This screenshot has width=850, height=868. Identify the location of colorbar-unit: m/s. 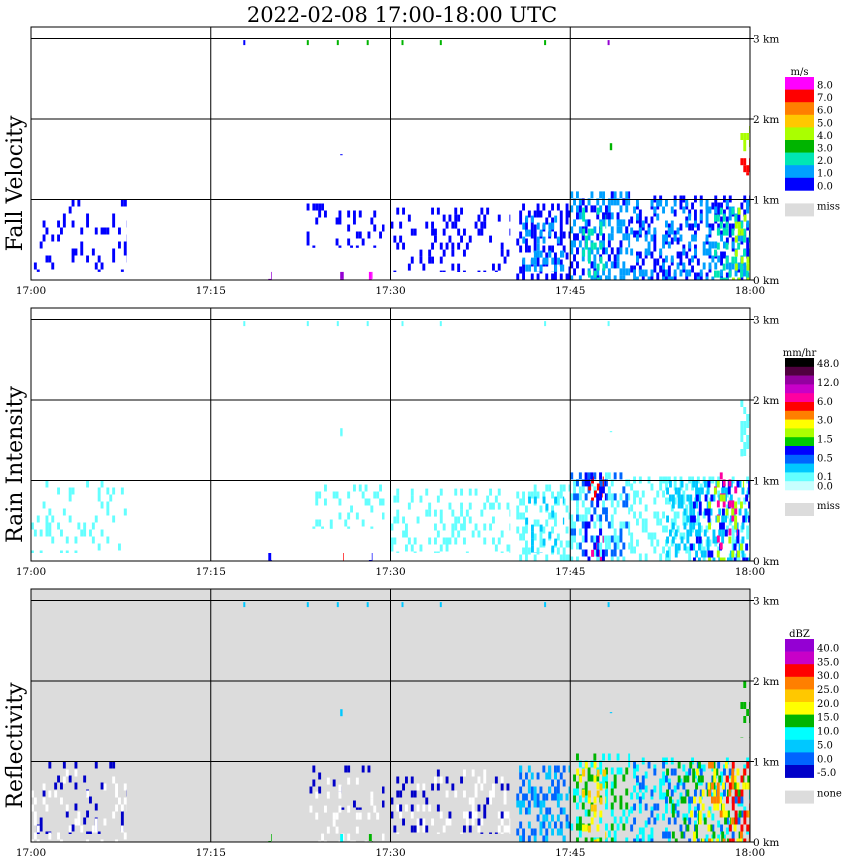
(800, 72).